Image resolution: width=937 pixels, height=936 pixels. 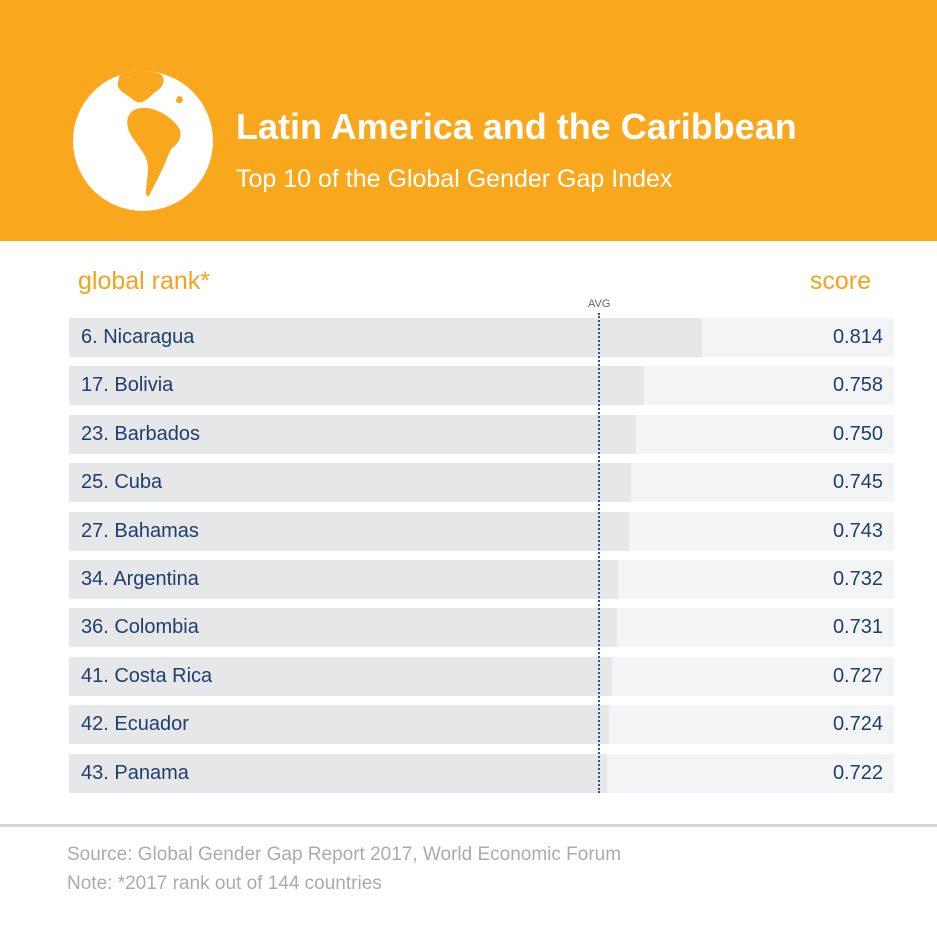 I want to click on score-label: 0.732, so click(x=857, y=578).